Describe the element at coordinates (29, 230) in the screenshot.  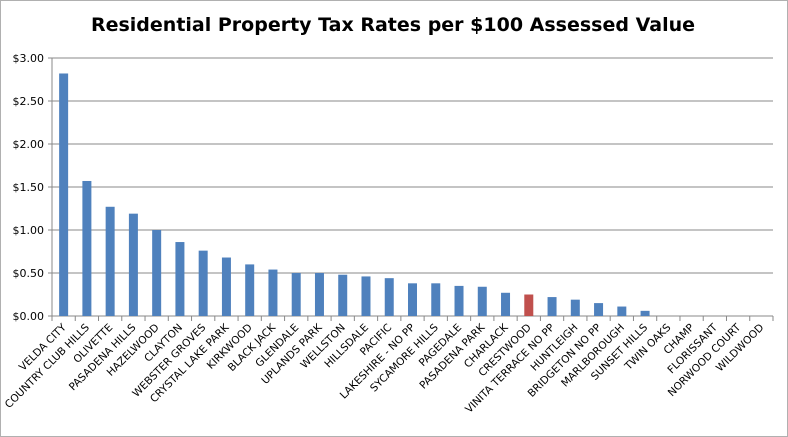
I see `y-tick-label: $1.00` at that location.